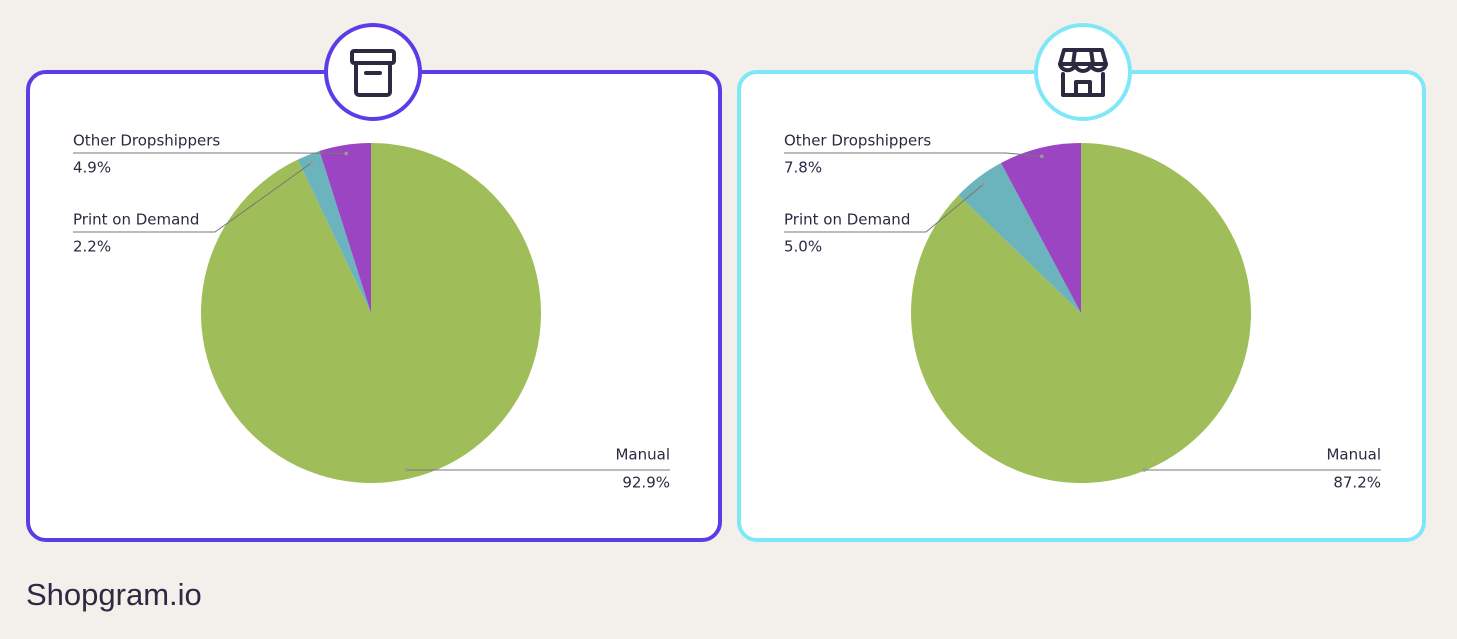  Describe the element at coordinates (803, 247) in the screenshot. I see `value-label: 5.0%` at that location.